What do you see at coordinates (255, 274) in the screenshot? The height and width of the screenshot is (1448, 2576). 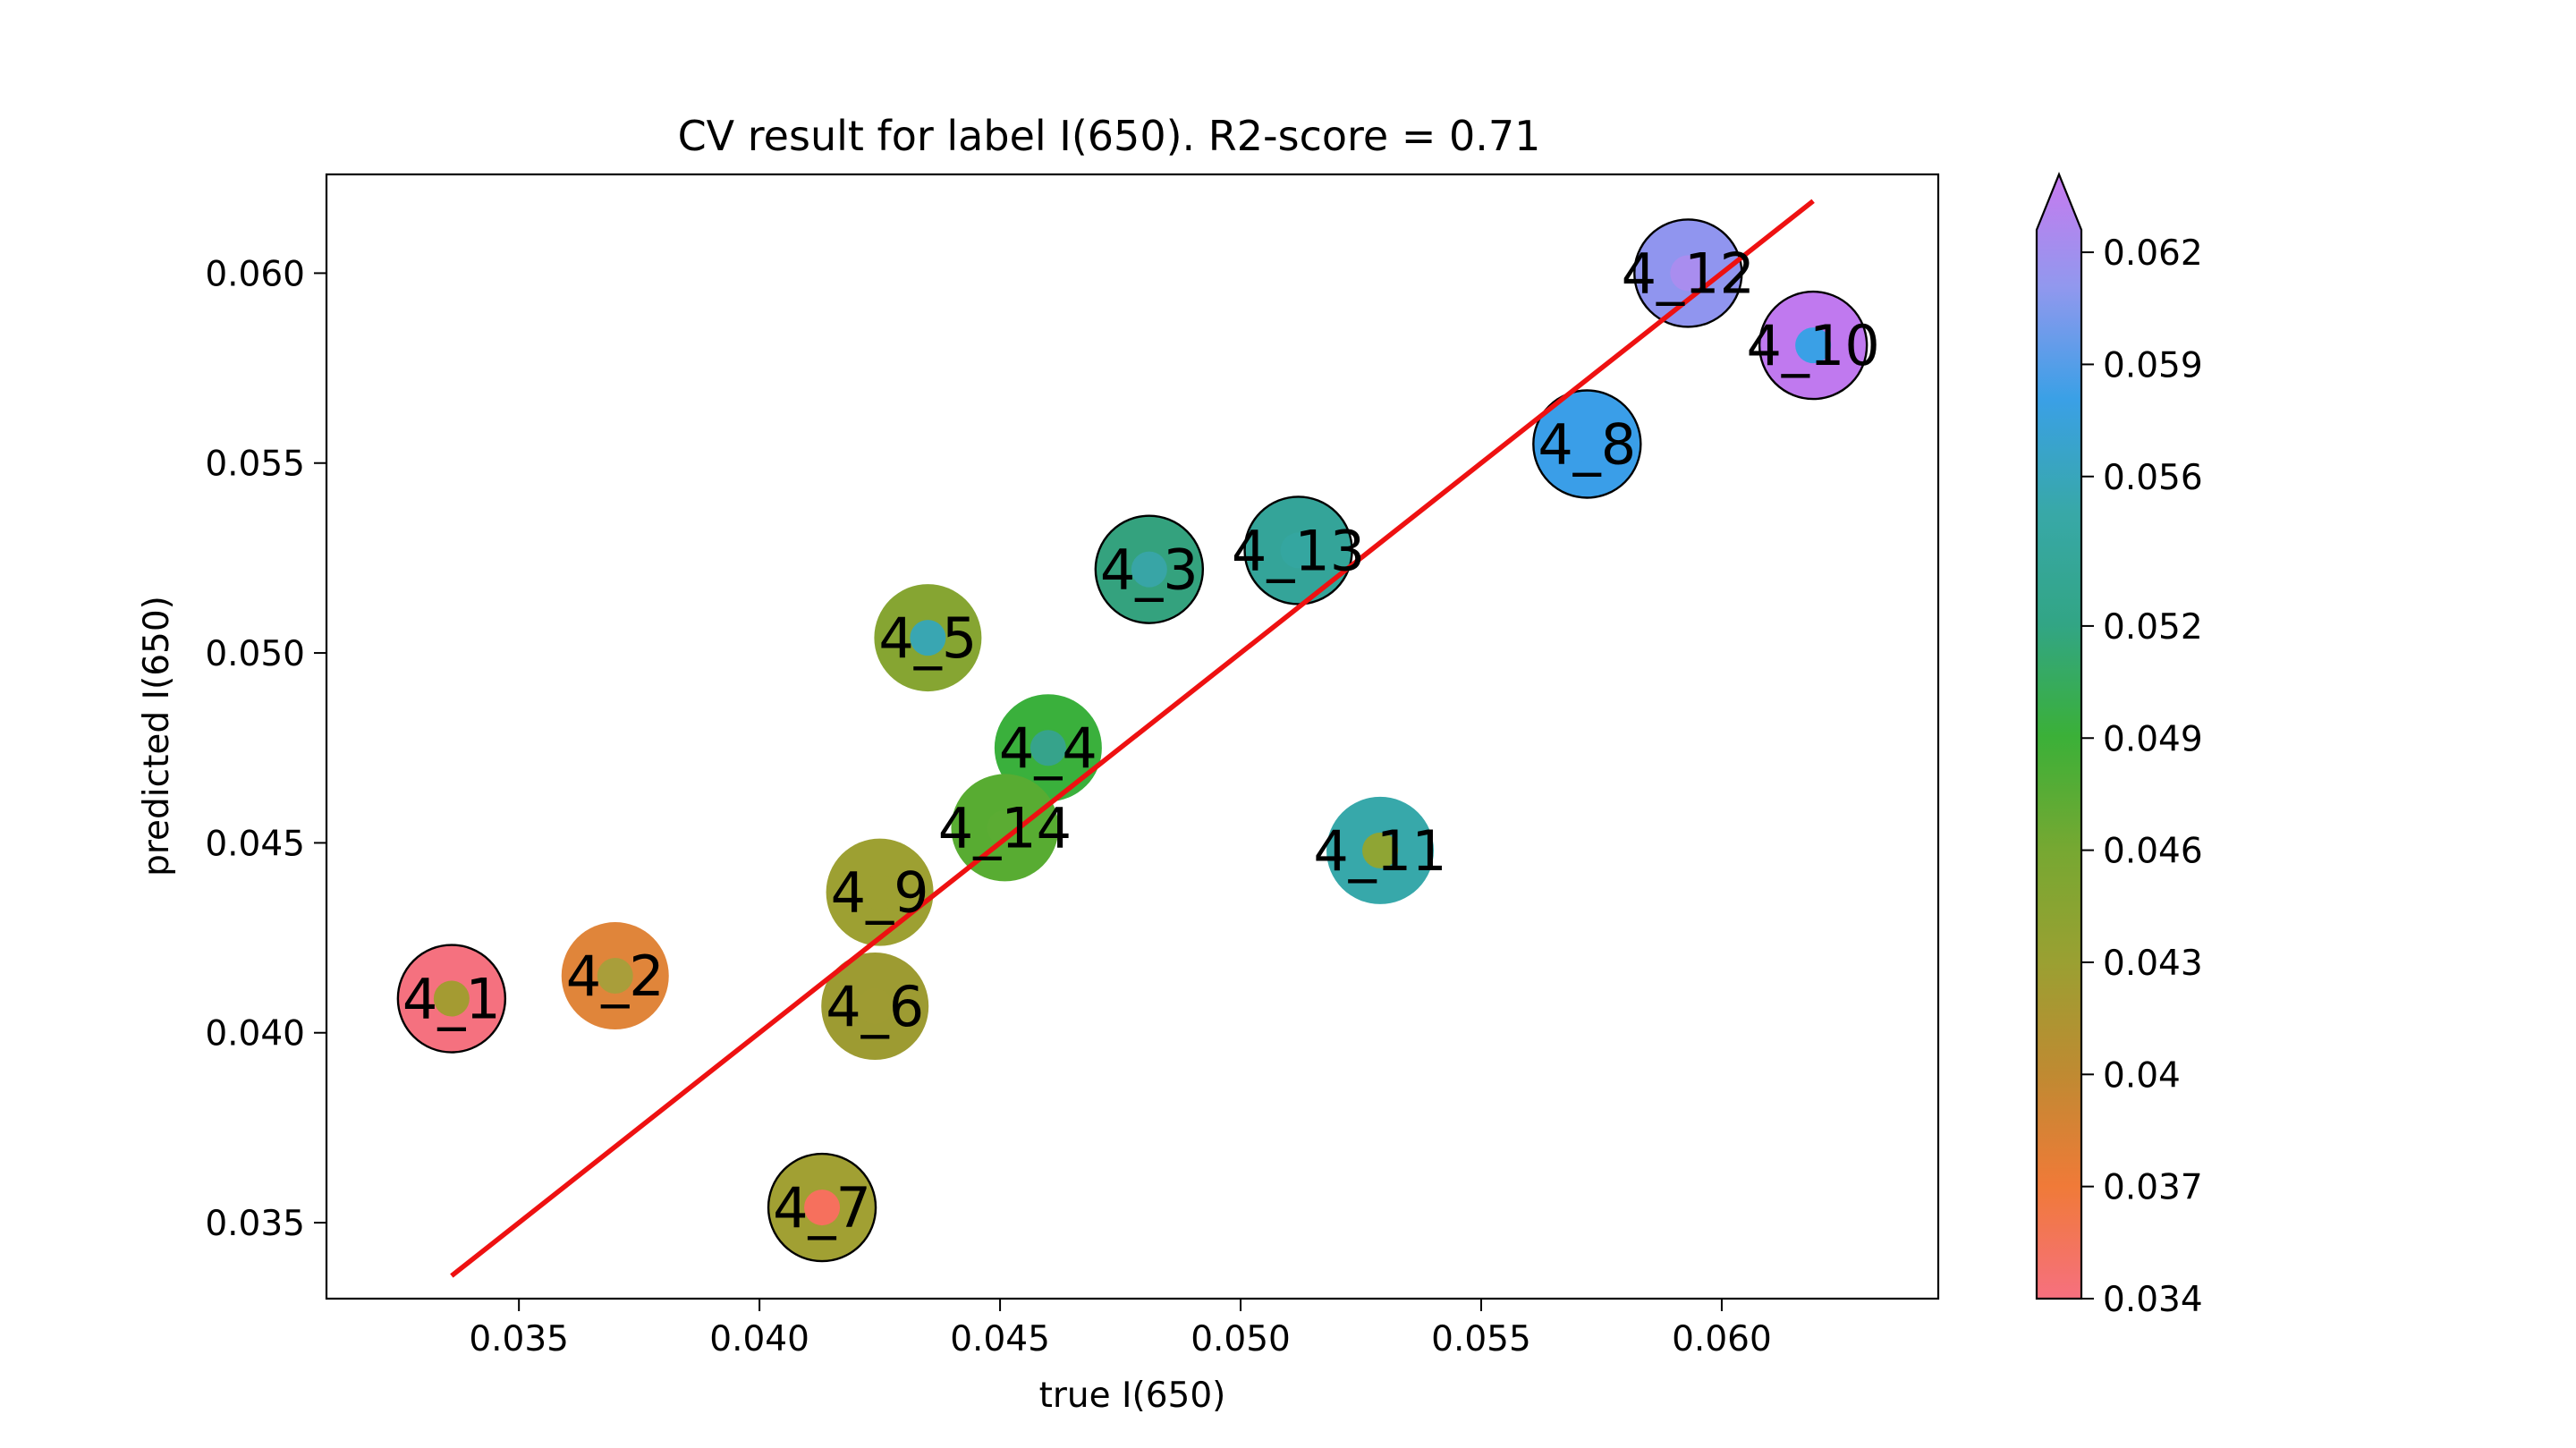 I see `y-tick-label: 0.060` at bounding box center [255, 274].